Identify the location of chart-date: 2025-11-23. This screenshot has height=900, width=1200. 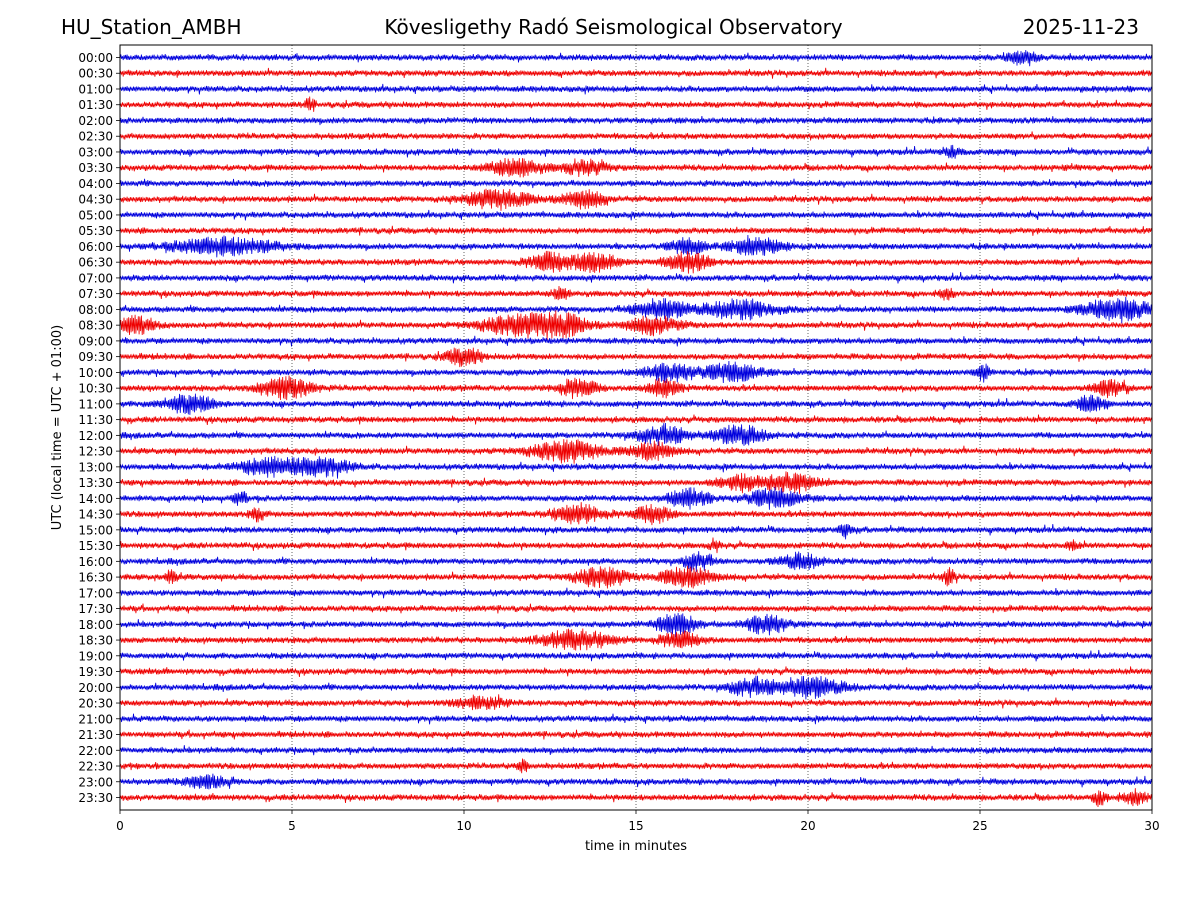
(1080, 27).